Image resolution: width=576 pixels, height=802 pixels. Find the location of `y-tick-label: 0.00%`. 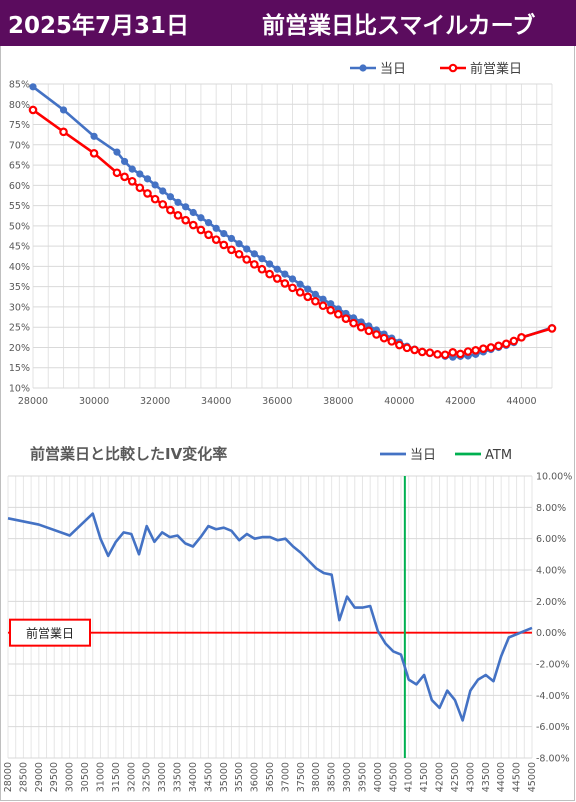

y-tick-label: 0.00% is located at coordinates (551, 633).